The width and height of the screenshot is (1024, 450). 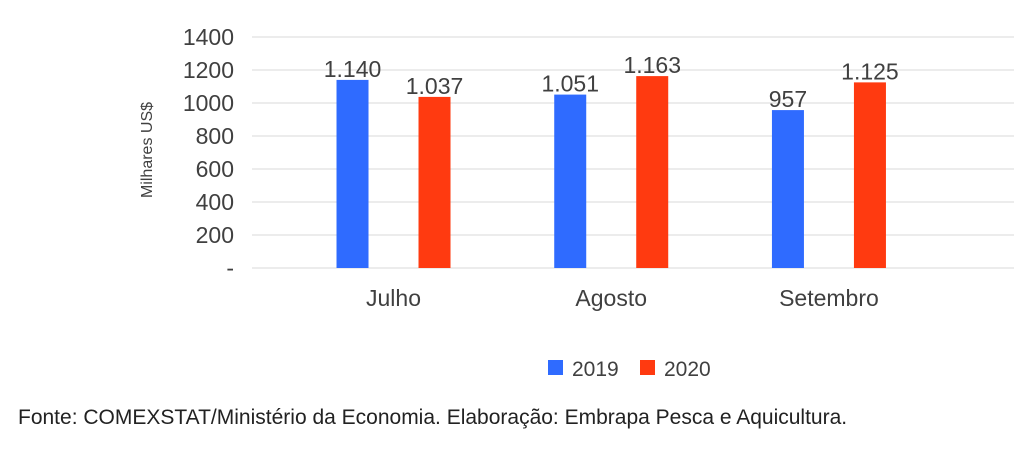 What do you see at coordinates (208, 103) in the screenshot?
I see `y-tick-label: 1000` at bounding box center [208, 103].